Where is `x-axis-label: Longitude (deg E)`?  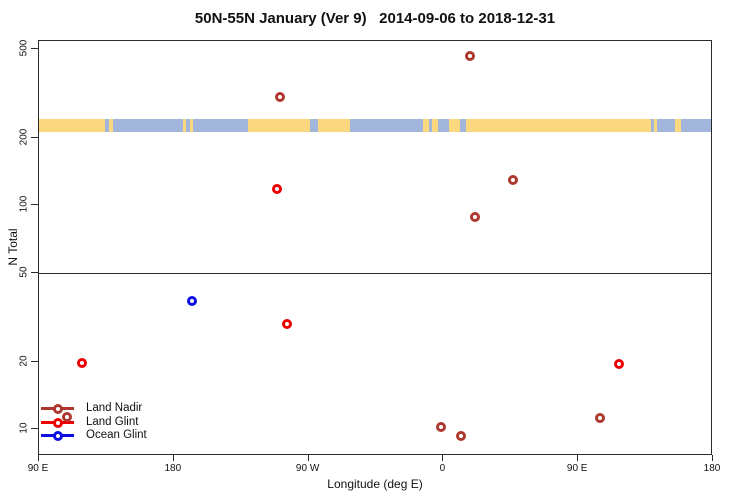 x-axis-label: Longitude (deg E) is located at coordinates (375, 484).